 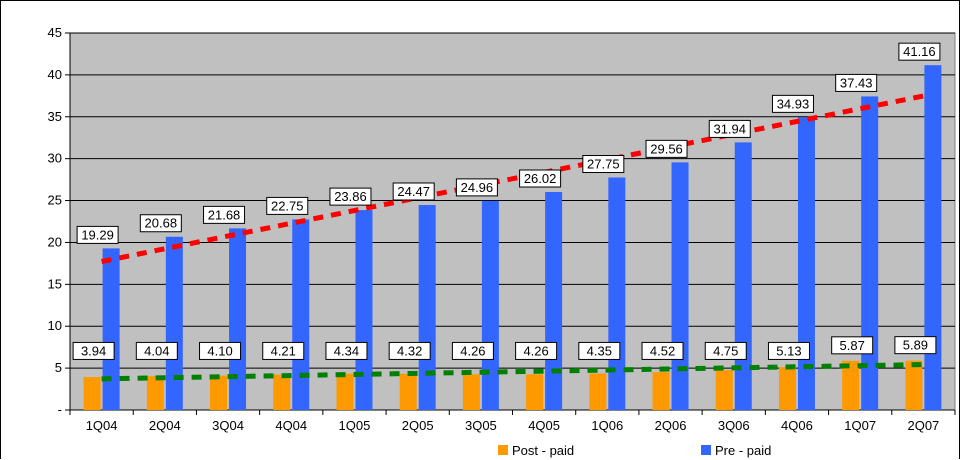 I want to click on y-tick-label: 20, so click(x=55, y=241).